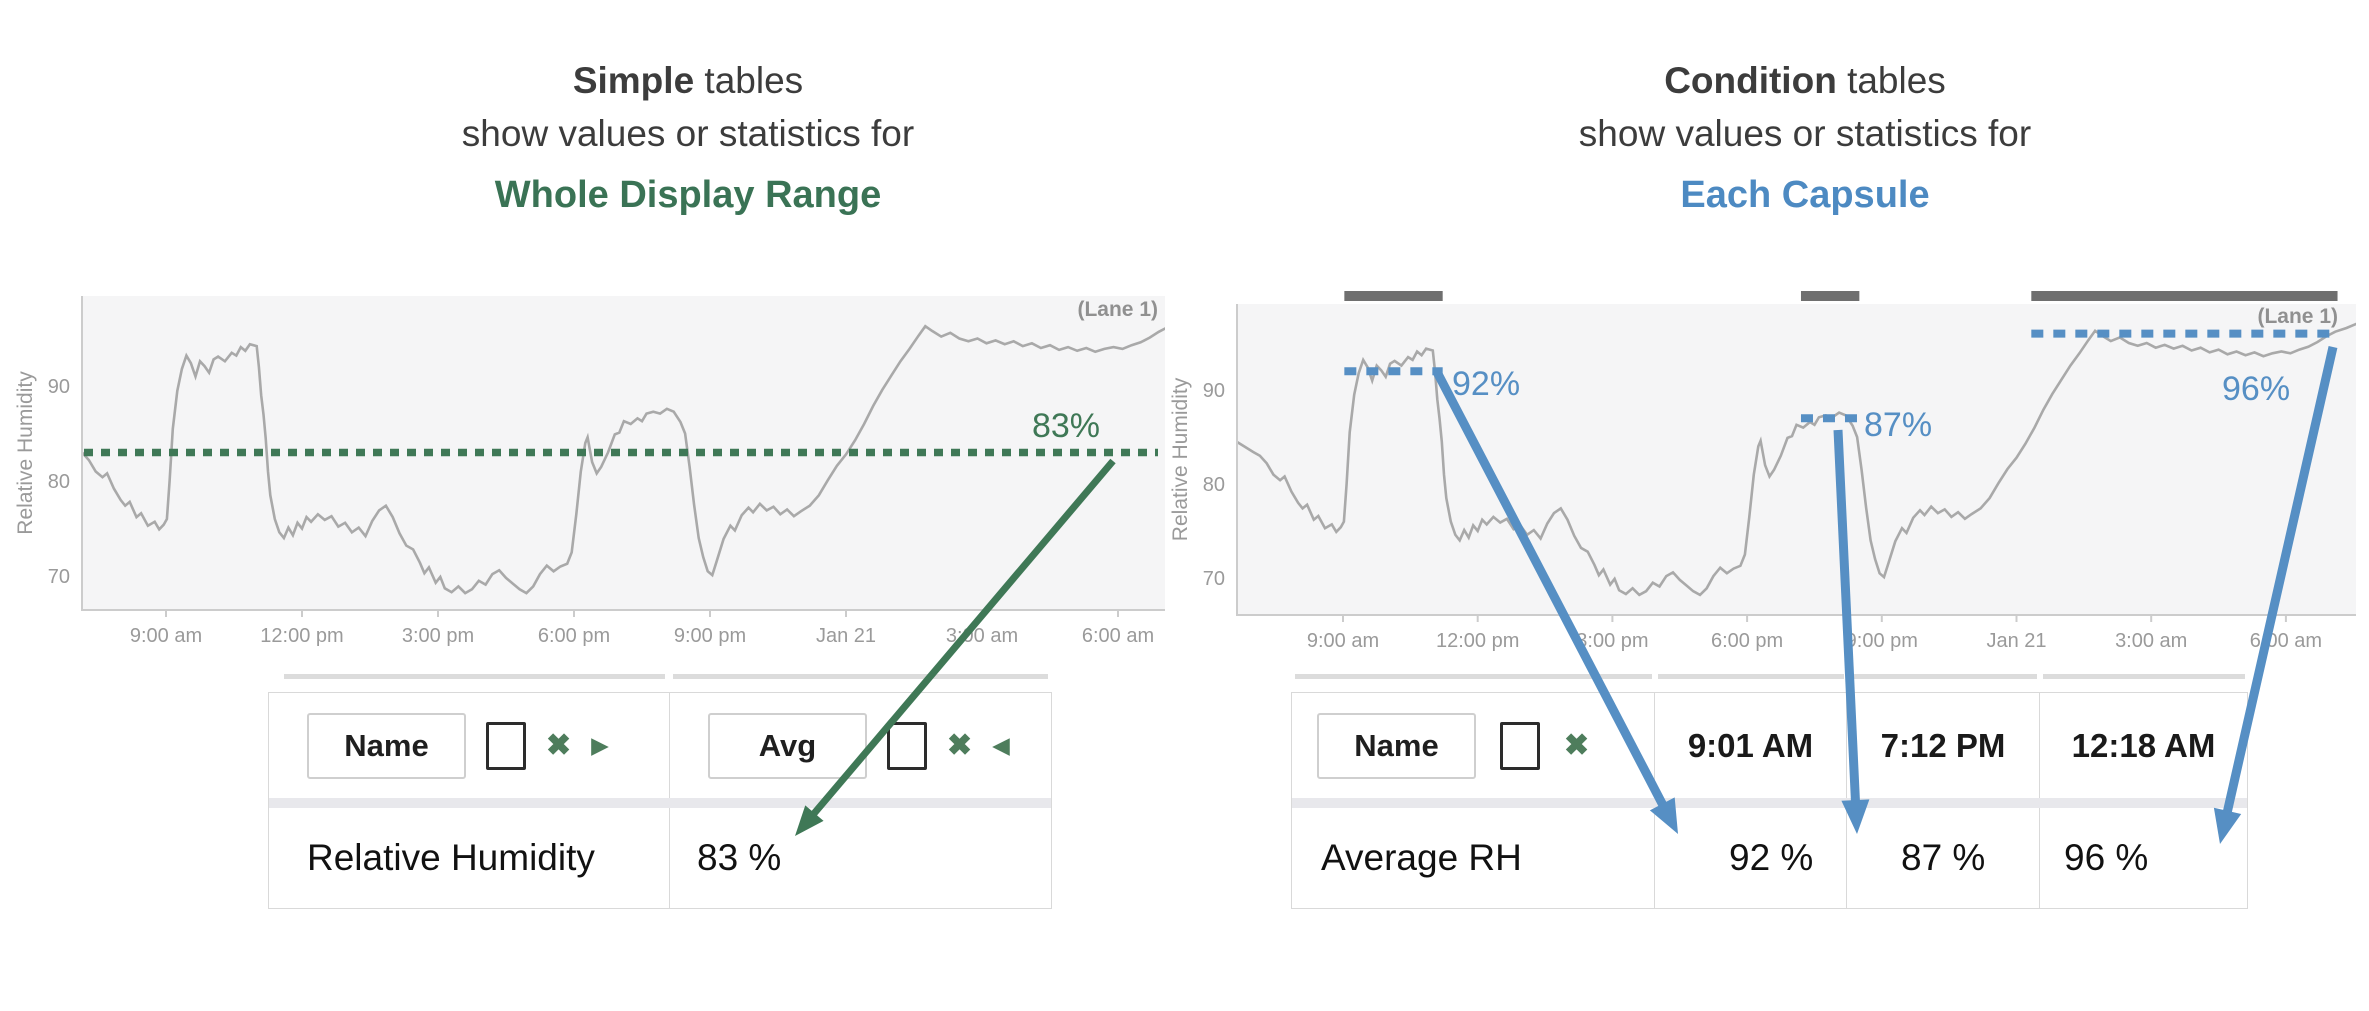 Image resolution: width=2369 pixels, height=1011 pixels. Describe the element at coordinates (787, 745) in the screenshot. I see `avg-header-button: Avg` at that location.